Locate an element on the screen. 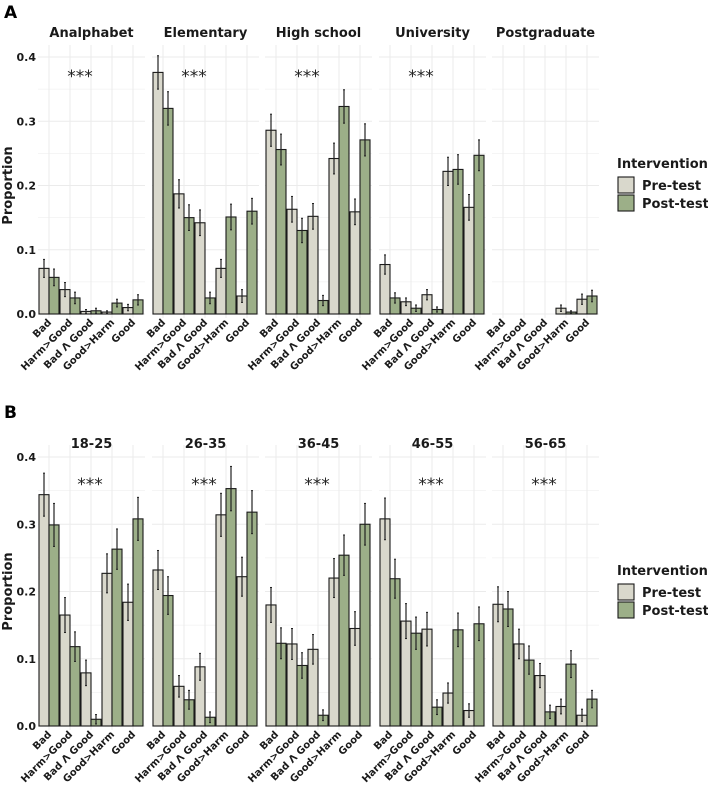  facet-title: University is located at coordinates (432, 33).